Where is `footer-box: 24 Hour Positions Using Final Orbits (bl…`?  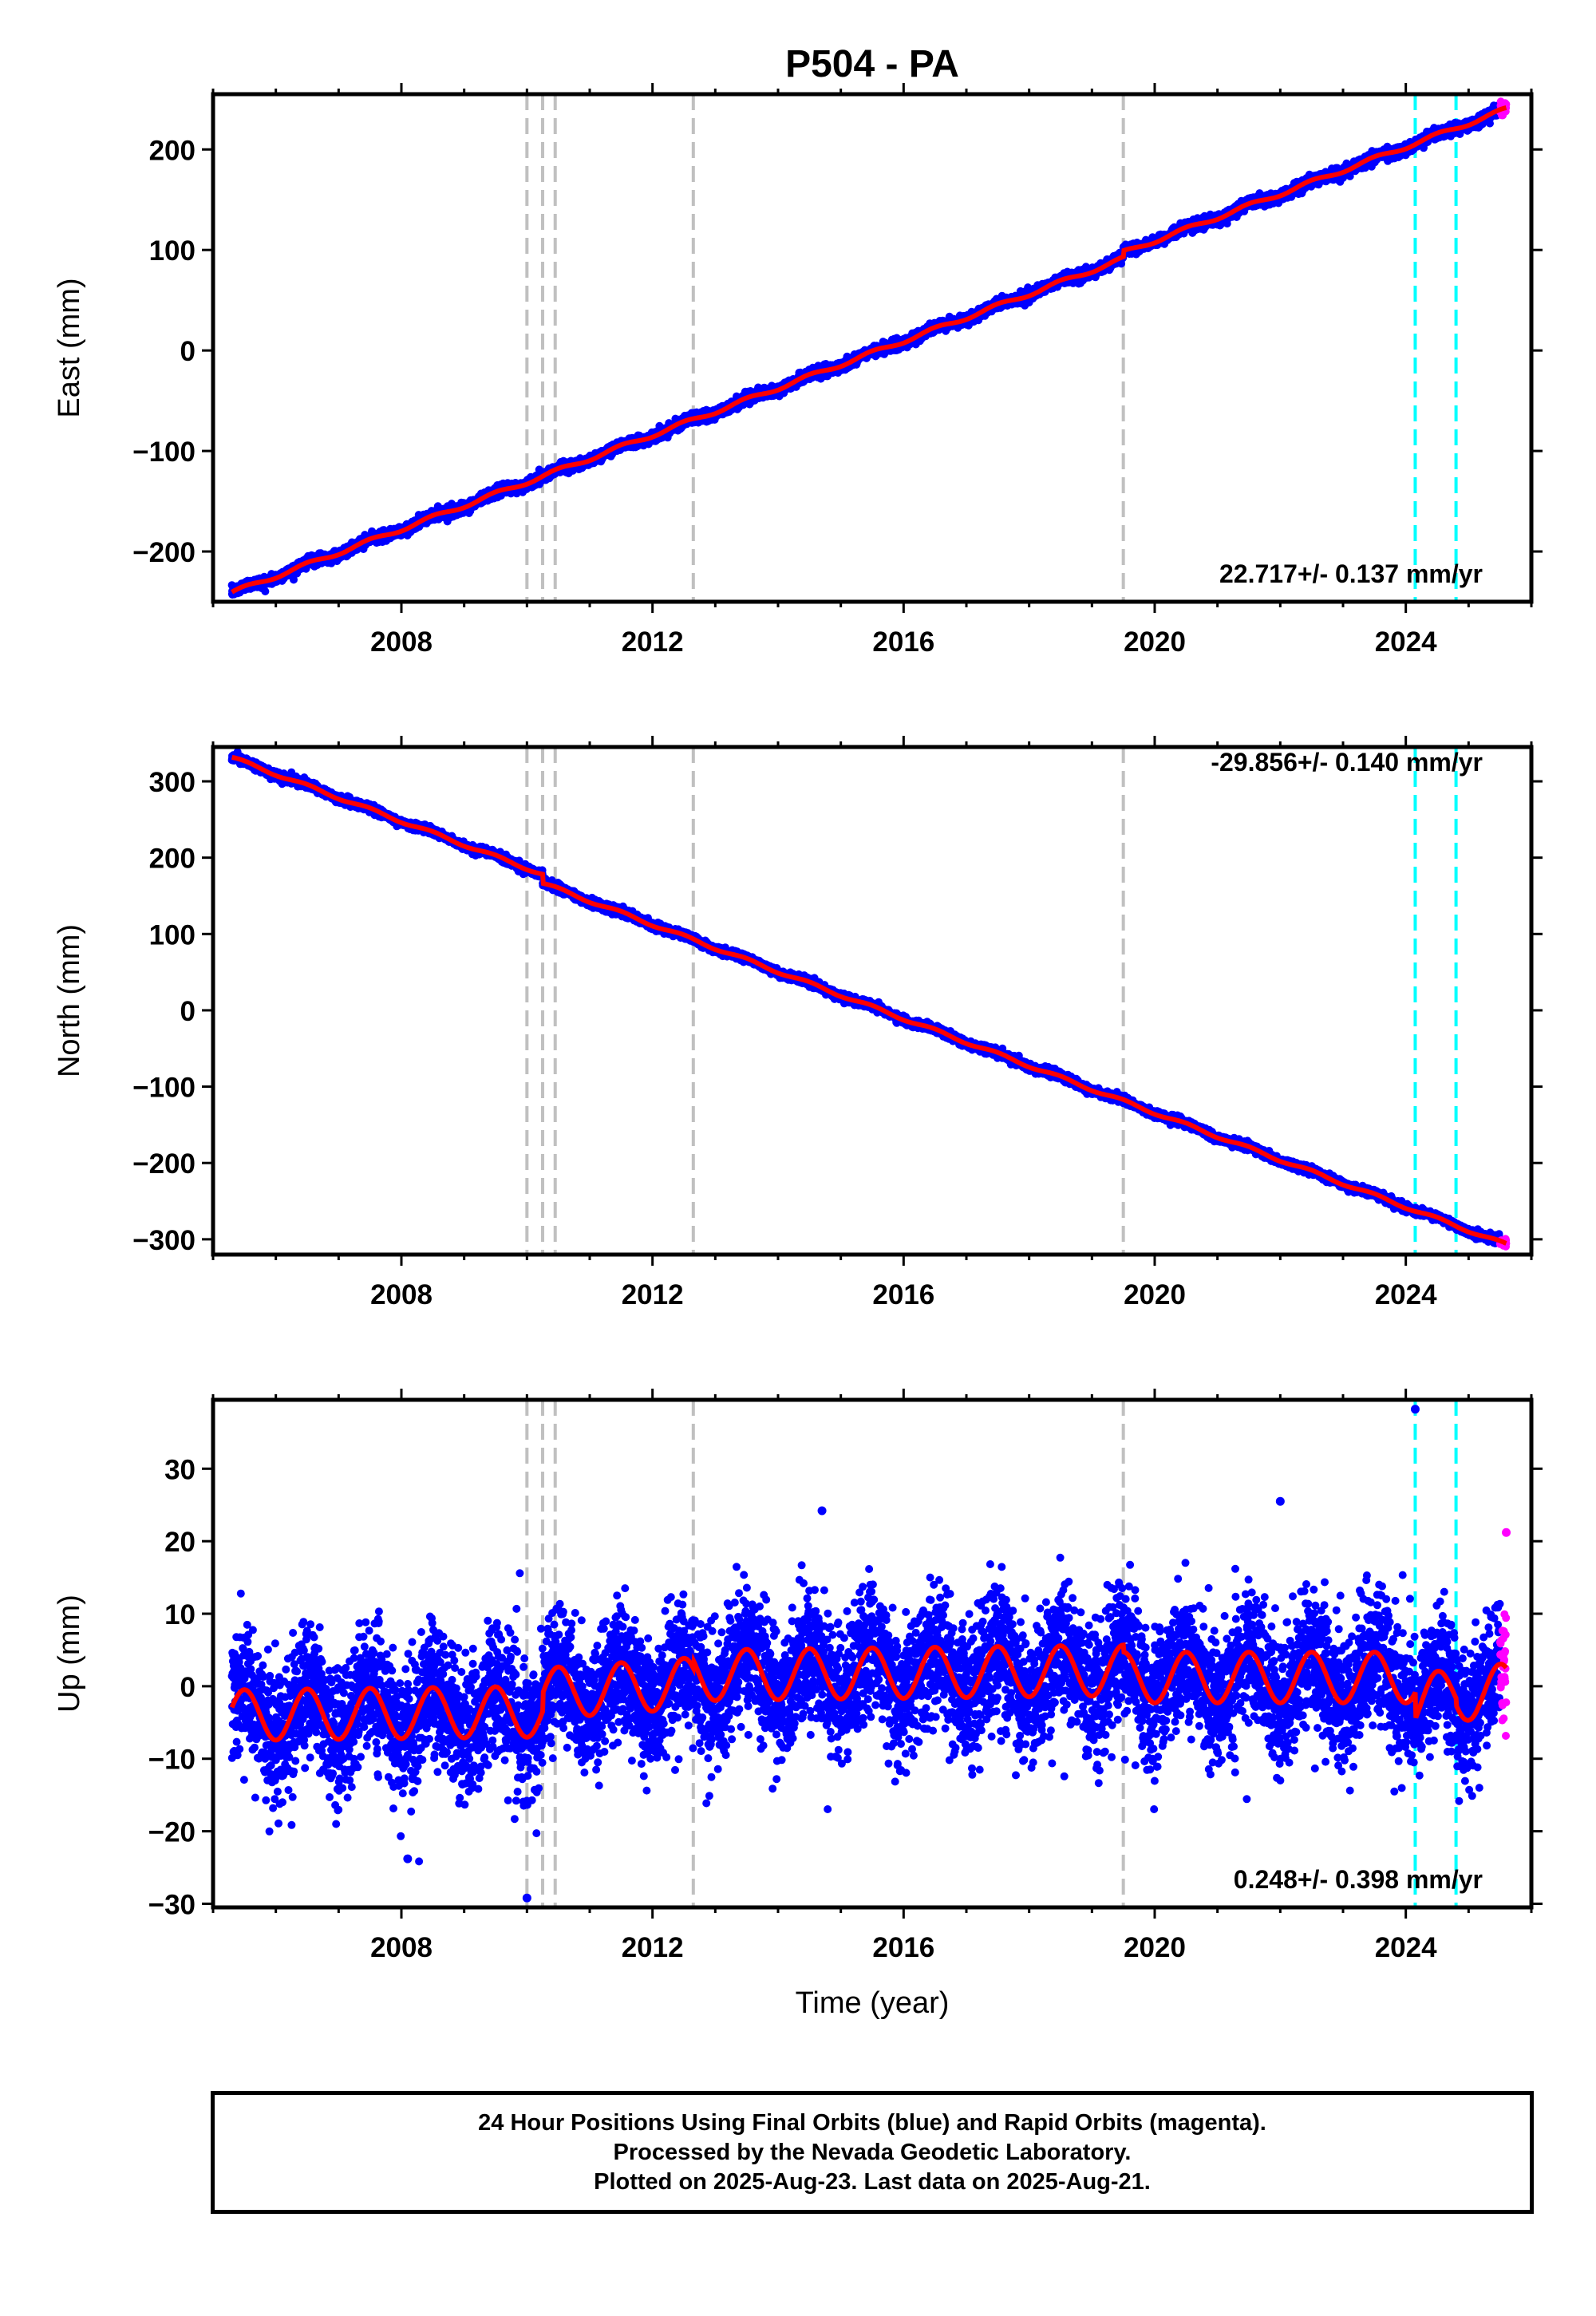
footer-box: 24 Hour Positions Using Final Orbits (bl… is located at coordinates (873, 2152).